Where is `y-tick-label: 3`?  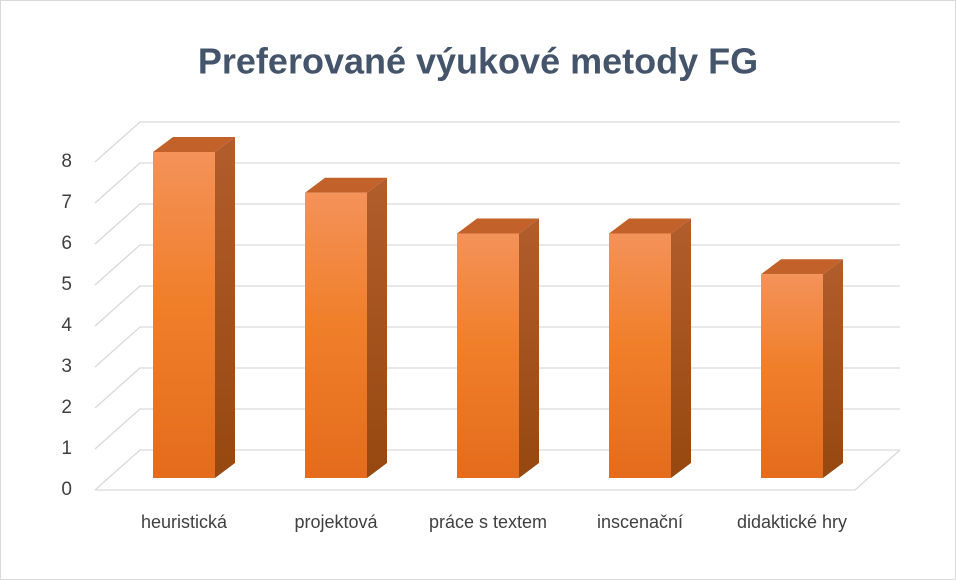 y-tick-label: 3 is located at coordinates (66, 366).